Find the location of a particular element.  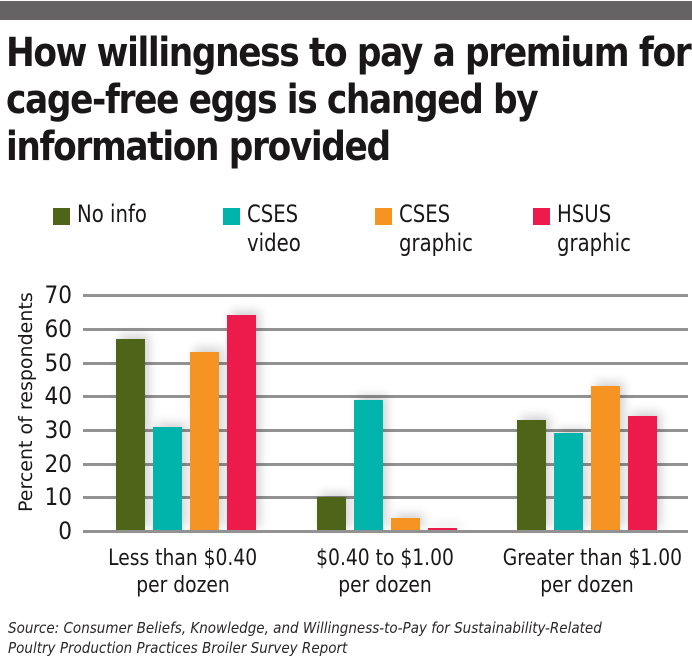

legend-label: CSES video is located at coordinates (274, 229).